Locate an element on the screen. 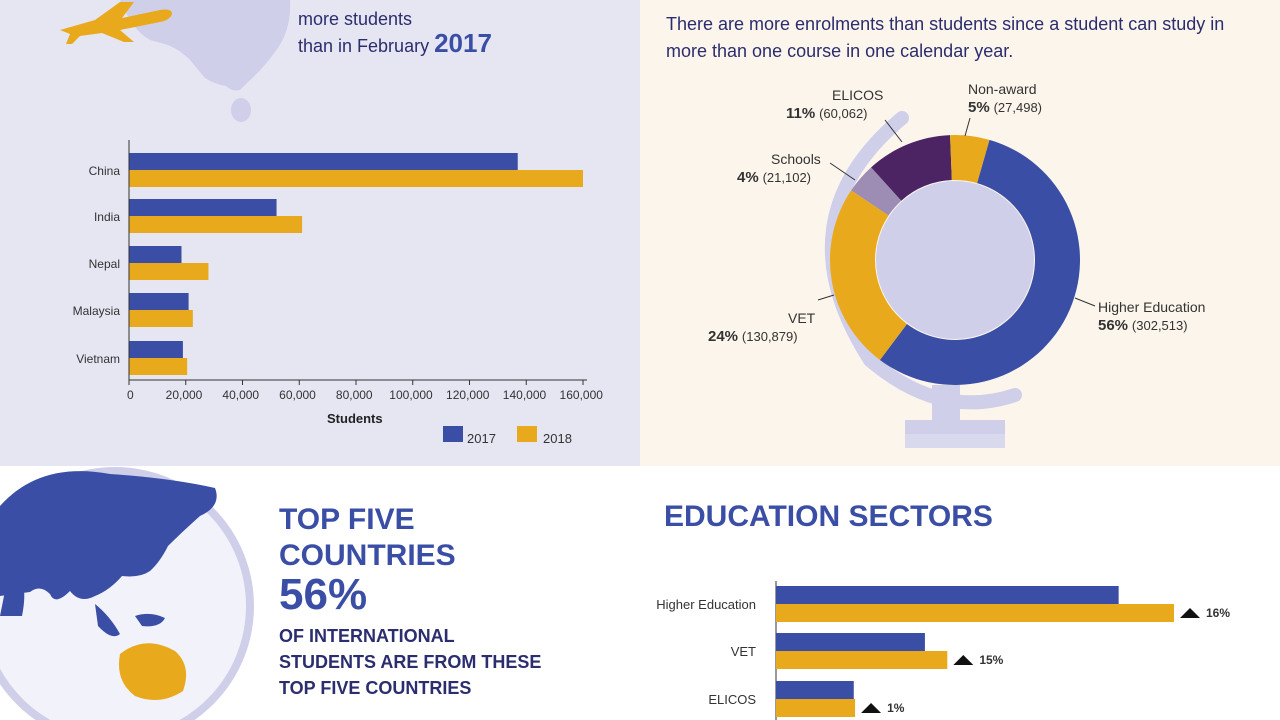 This screenshot has width=1280, height=720. bar-elicos-2018 is located at coordinates (816, 708).